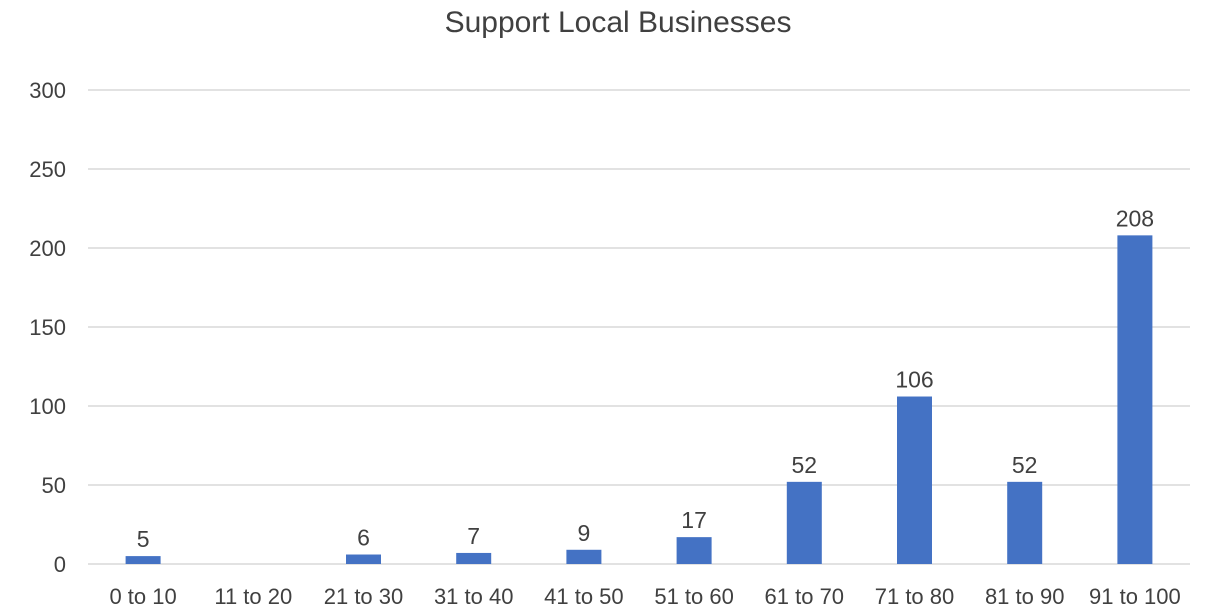  What do you see at coordinates (142, 596) in the screenshot?
I see `x-tick-label: 0 to 10` at bounding box center [142, 596].